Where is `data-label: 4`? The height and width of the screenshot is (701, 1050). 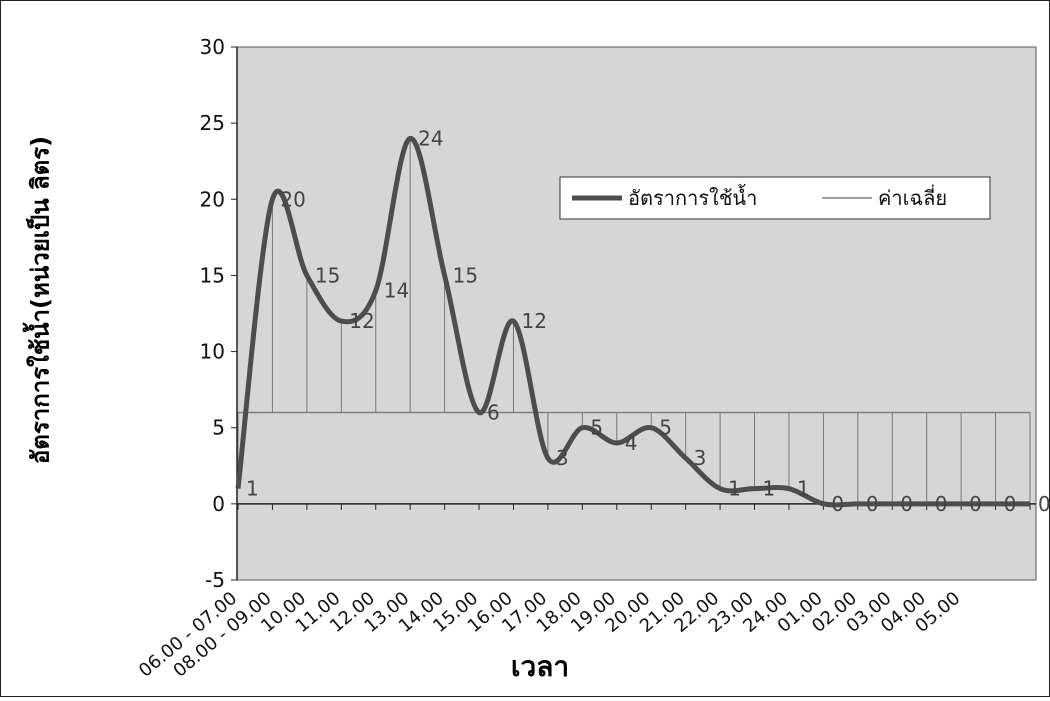
data-label: 4 is located at coordinates (631, 443).